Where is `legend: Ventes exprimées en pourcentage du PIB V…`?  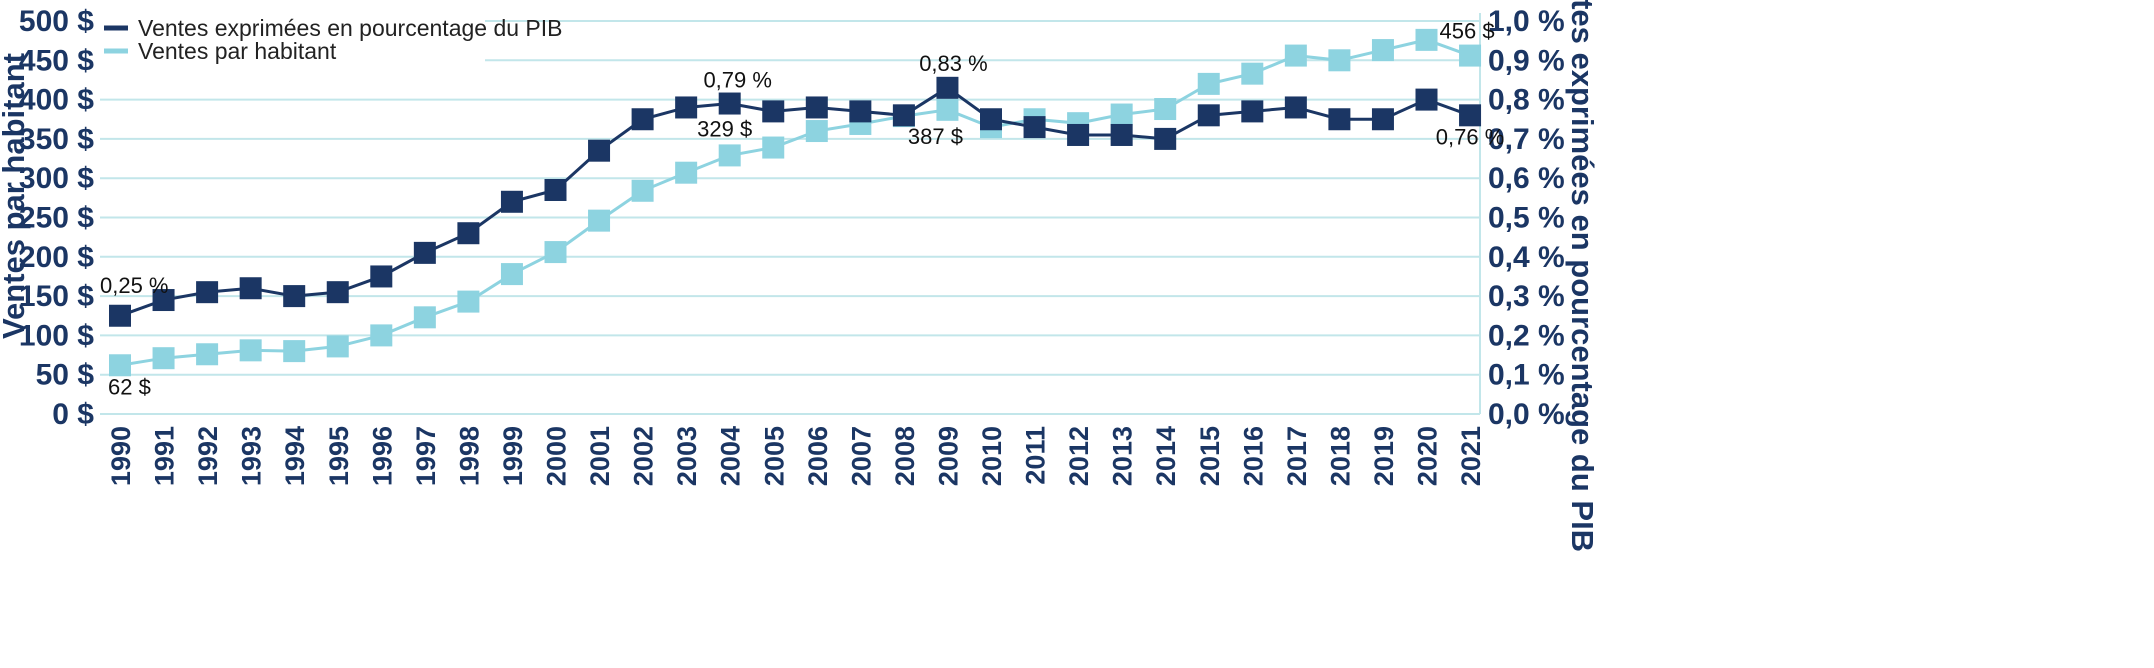
legend: Ventes exprimées en pourcentage du PIB V… is located at coordinates (331, 41).